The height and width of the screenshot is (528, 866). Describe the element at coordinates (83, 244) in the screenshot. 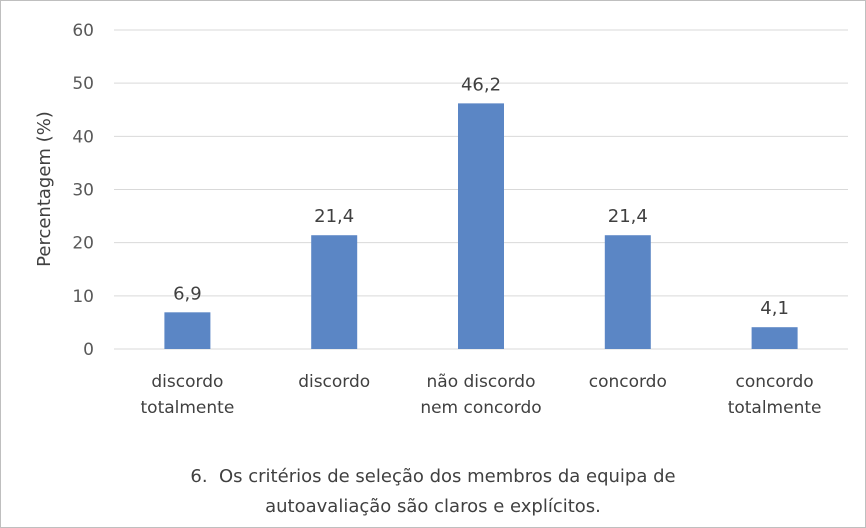

I see `y-tick-label: 20` at that location.